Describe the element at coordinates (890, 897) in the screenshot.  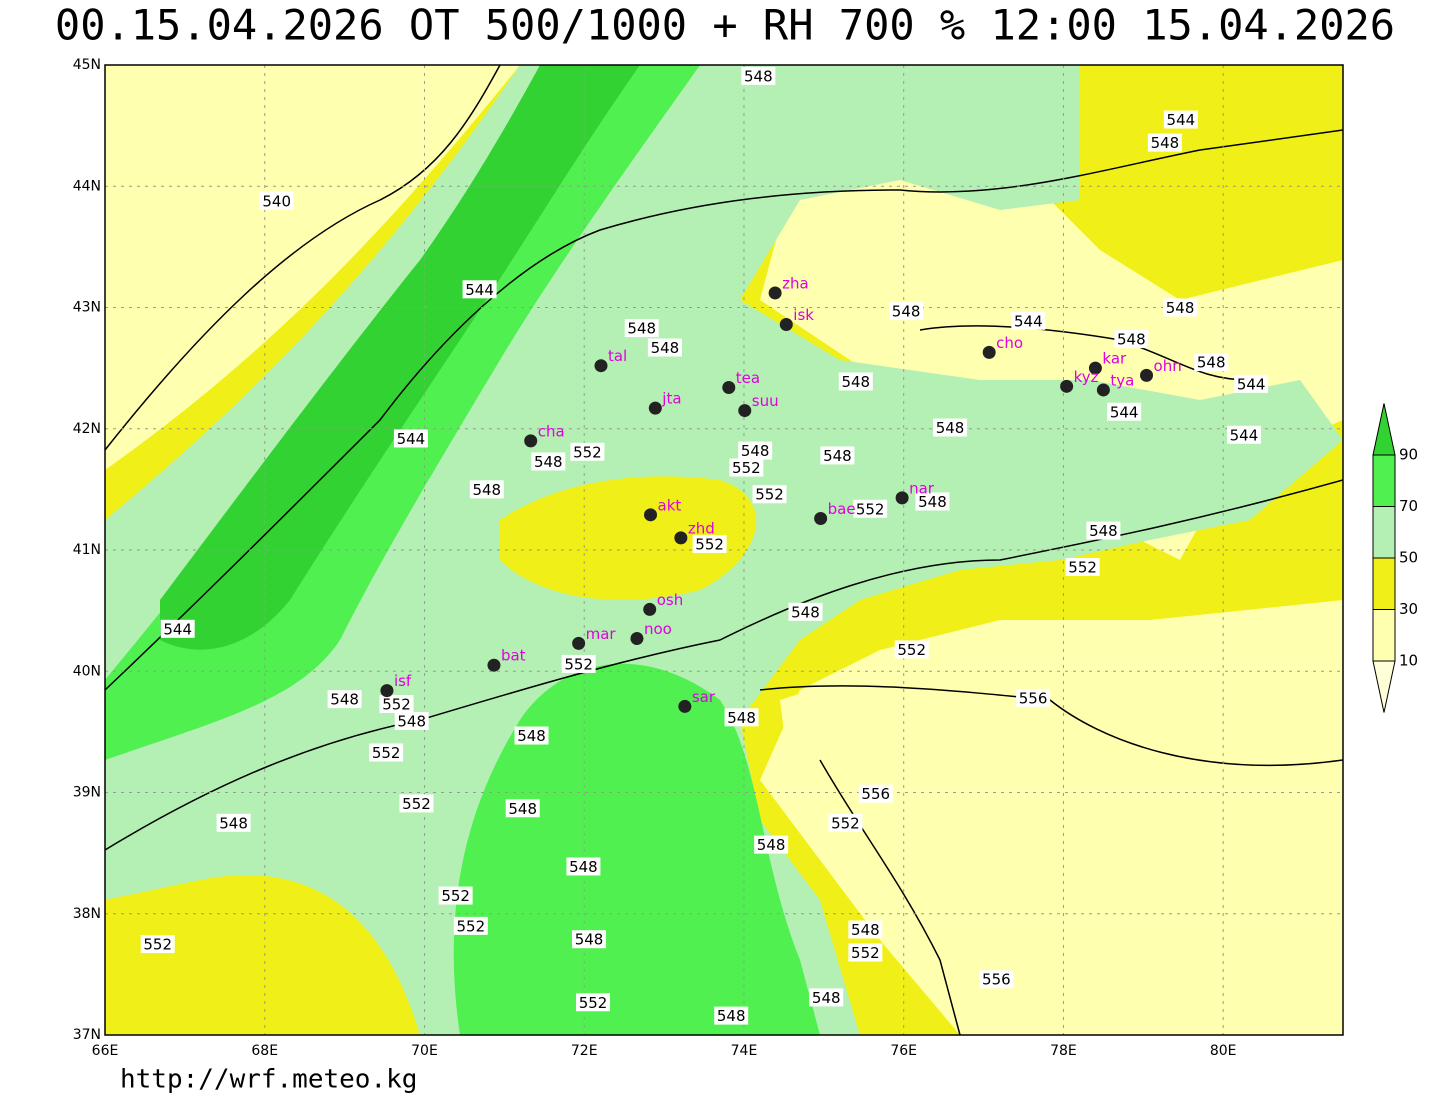
I see `contour-line` at that location.